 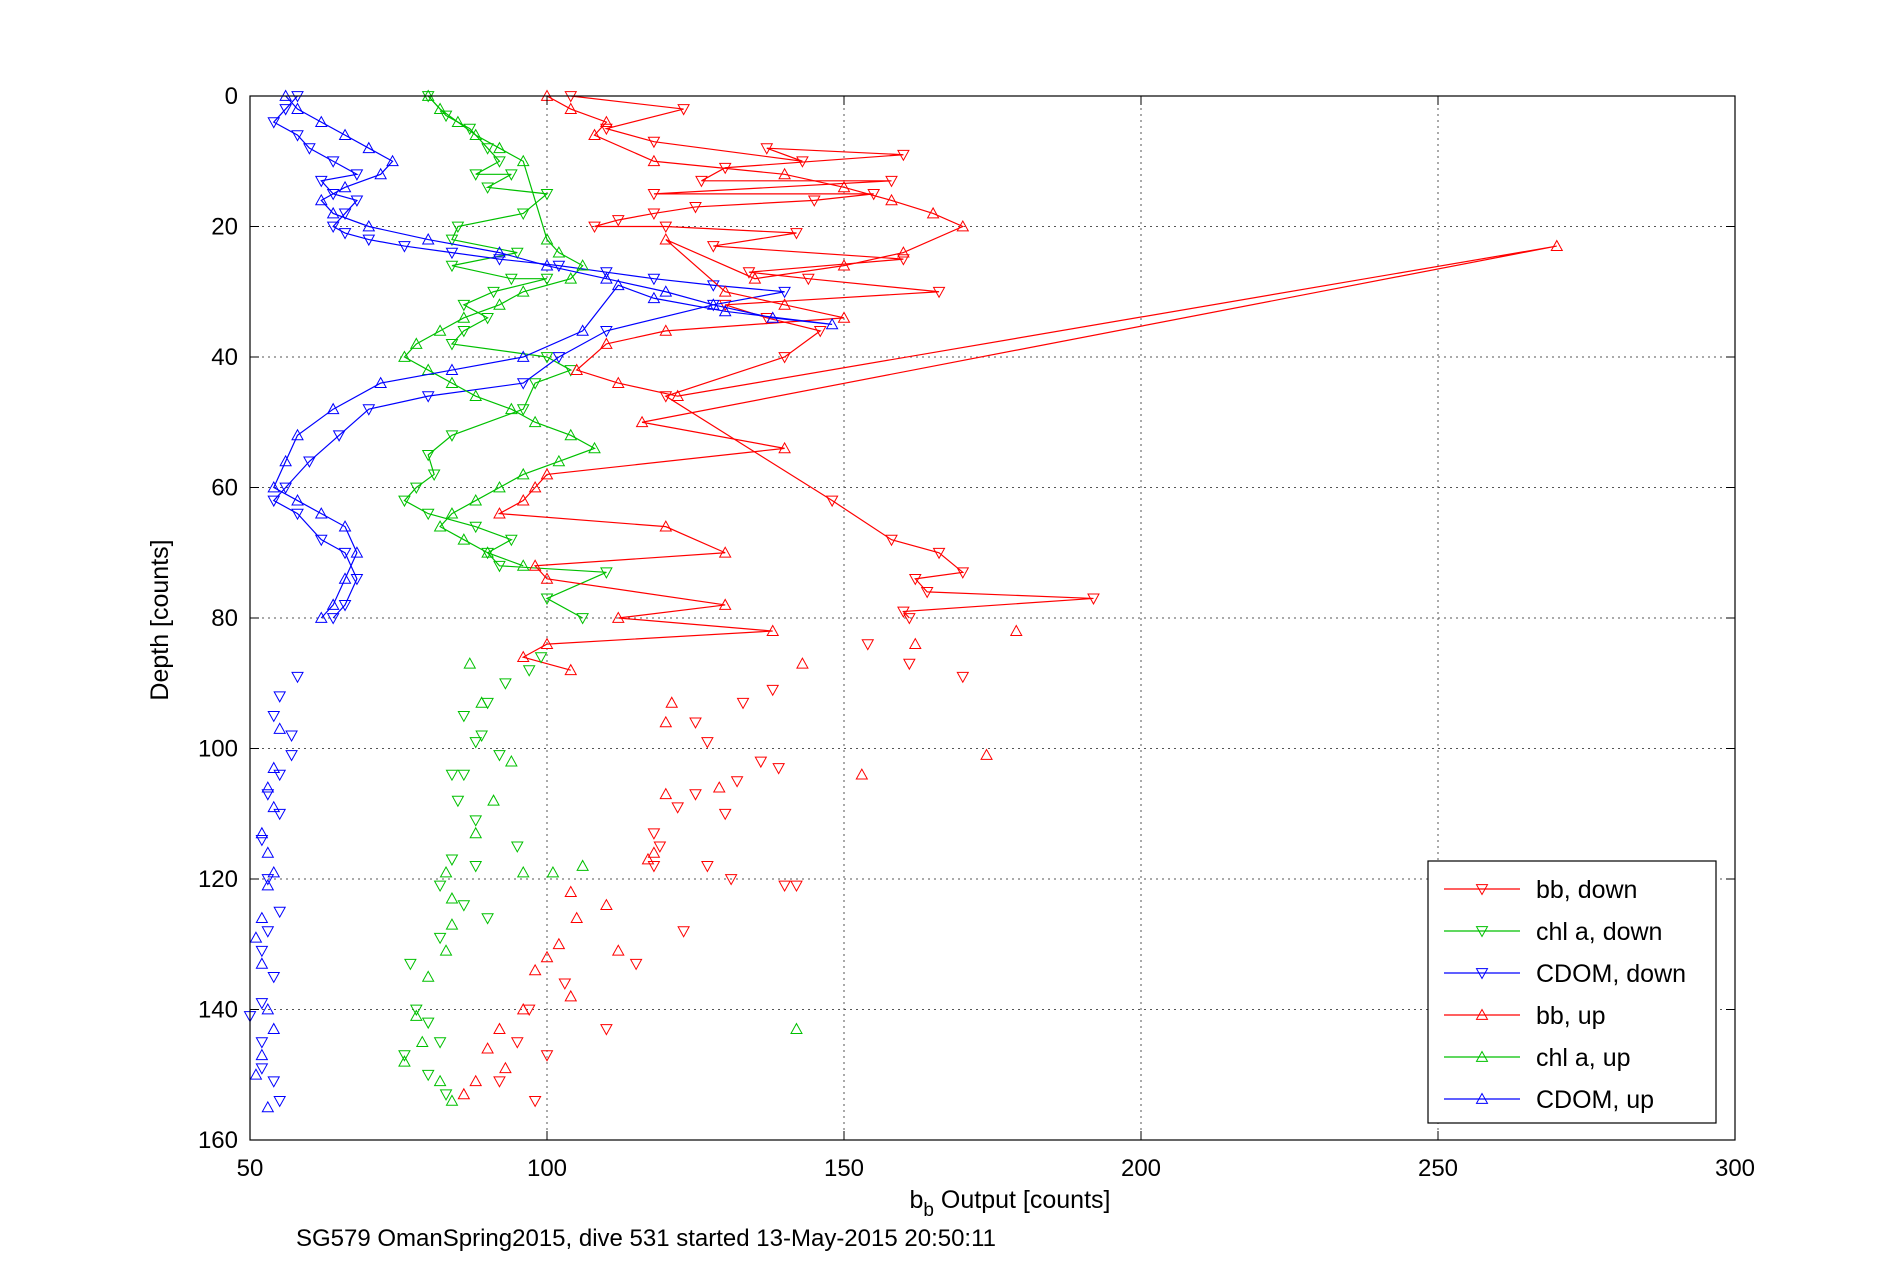 What do you see at coordinates (218, 1140) in the screenshot?
I see `y-tick-label: 160` at bounding box center [218, 1140].